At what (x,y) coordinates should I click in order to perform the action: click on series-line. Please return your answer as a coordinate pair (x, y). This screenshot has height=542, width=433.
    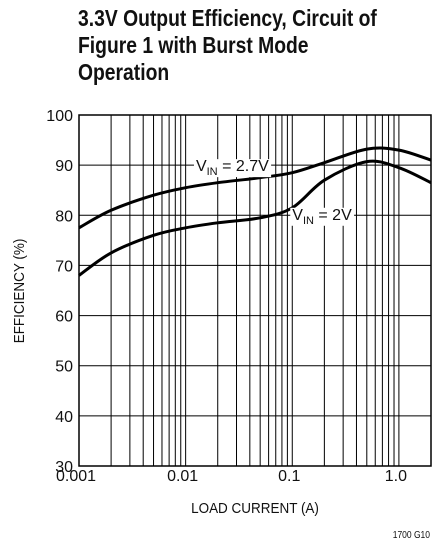
    Looking at the image, I should click on (255, 188).